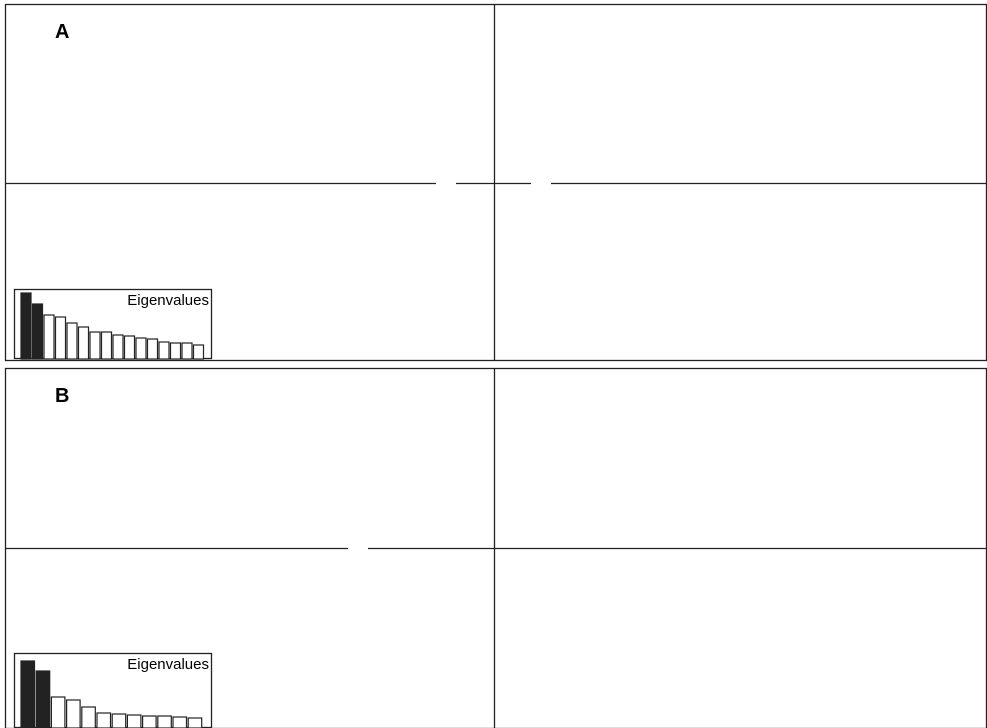  I want to click on panel-a-label: A, so click(62, 32).